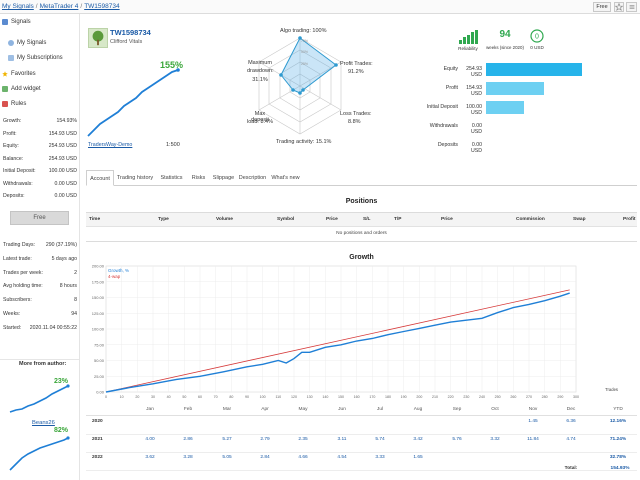  Describe the element at coordinates (18, 6) in the screenshot. I see `breadcrumb-signals-link: My Signals` at that location.